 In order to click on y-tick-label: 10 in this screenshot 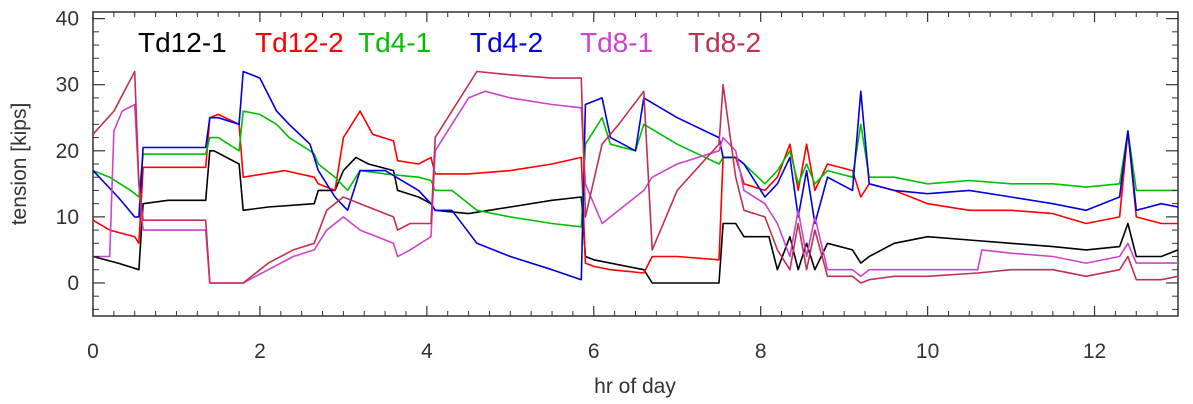, I will do `click(67, 217)`.